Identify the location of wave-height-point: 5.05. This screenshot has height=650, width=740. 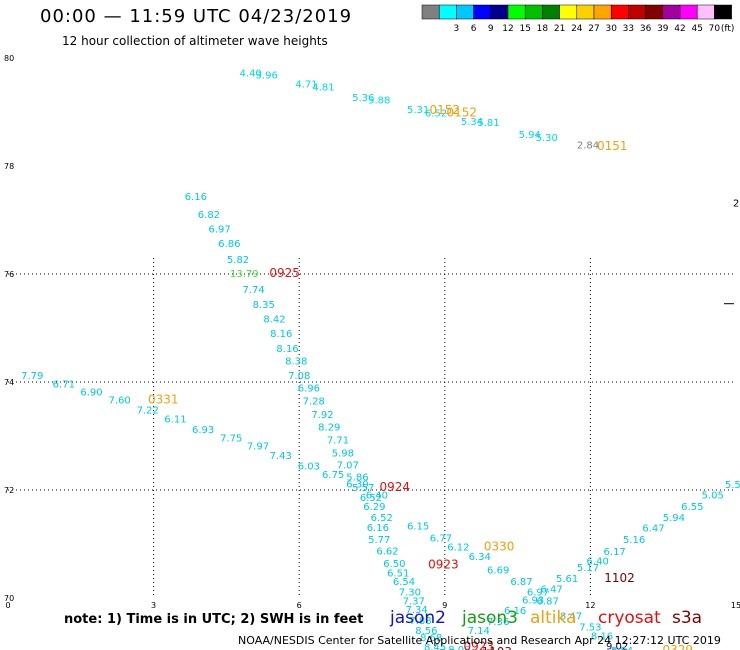
(713, 496).